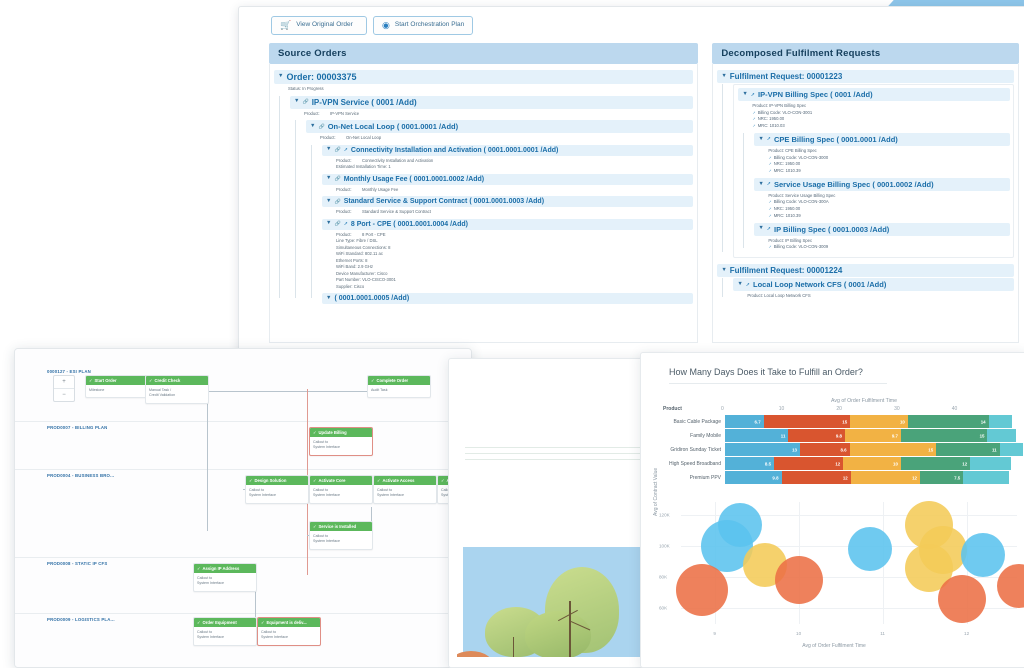  I want to click on heatmap-segment: 7.5, so click(941, 477).